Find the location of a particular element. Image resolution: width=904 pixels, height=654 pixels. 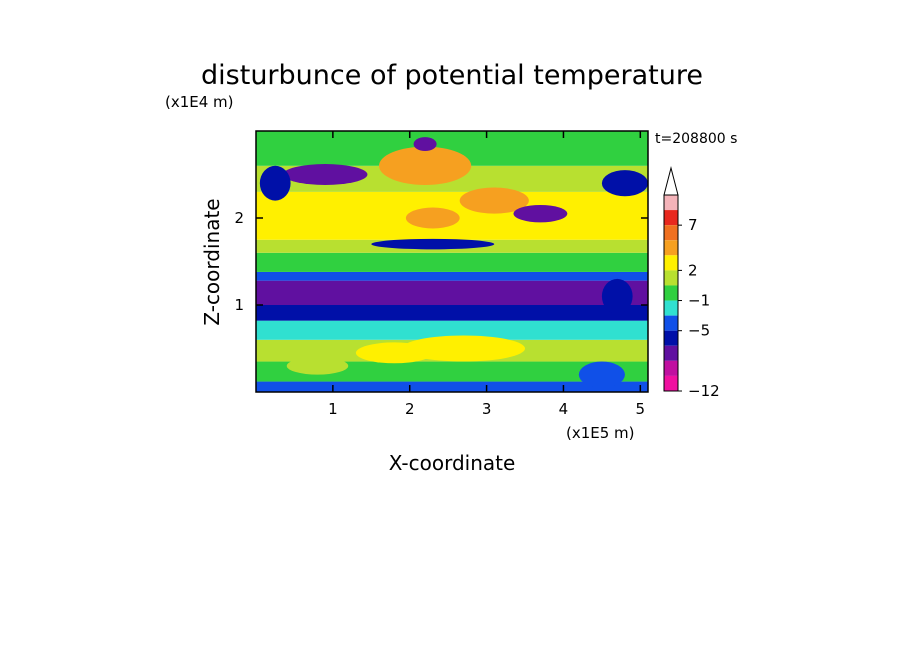

colorbar-label: −12 is located at coordinates (704, 391).